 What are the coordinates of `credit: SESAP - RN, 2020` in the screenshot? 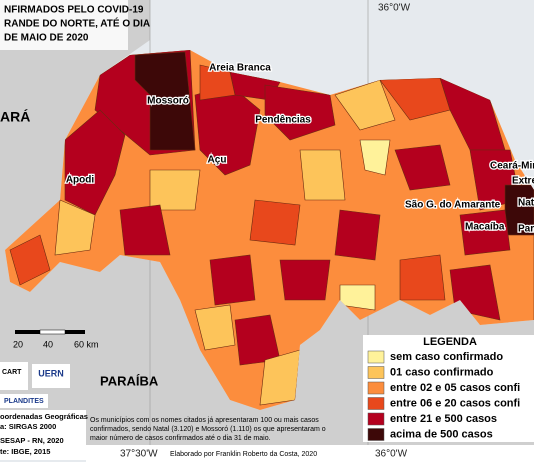 It's located at (32, 440).